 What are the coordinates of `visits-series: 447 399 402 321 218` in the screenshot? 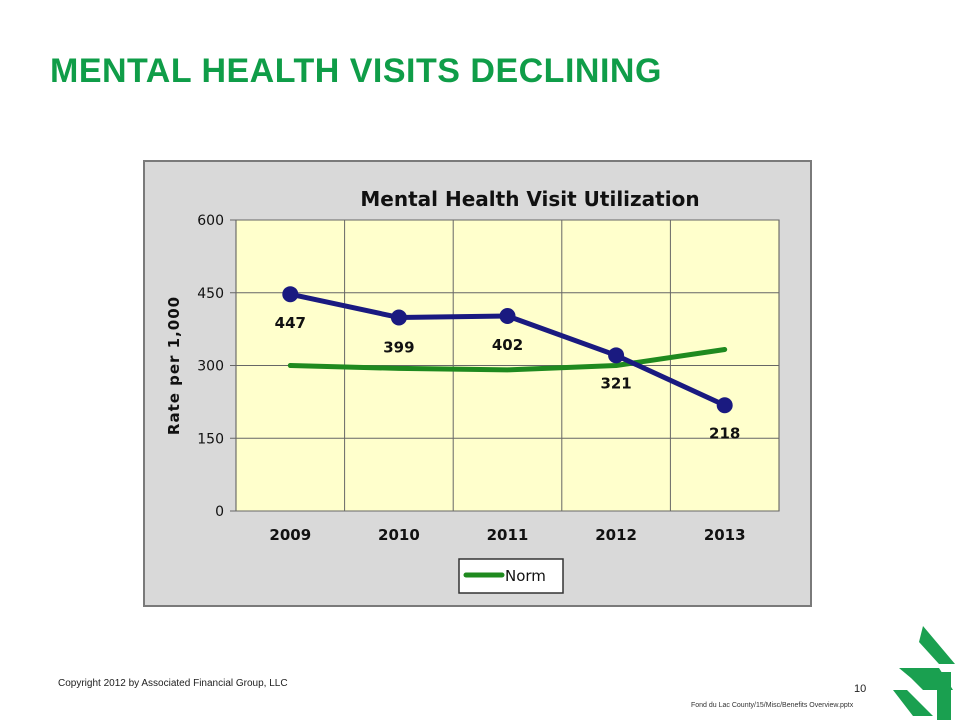 It's located at (507, 364).